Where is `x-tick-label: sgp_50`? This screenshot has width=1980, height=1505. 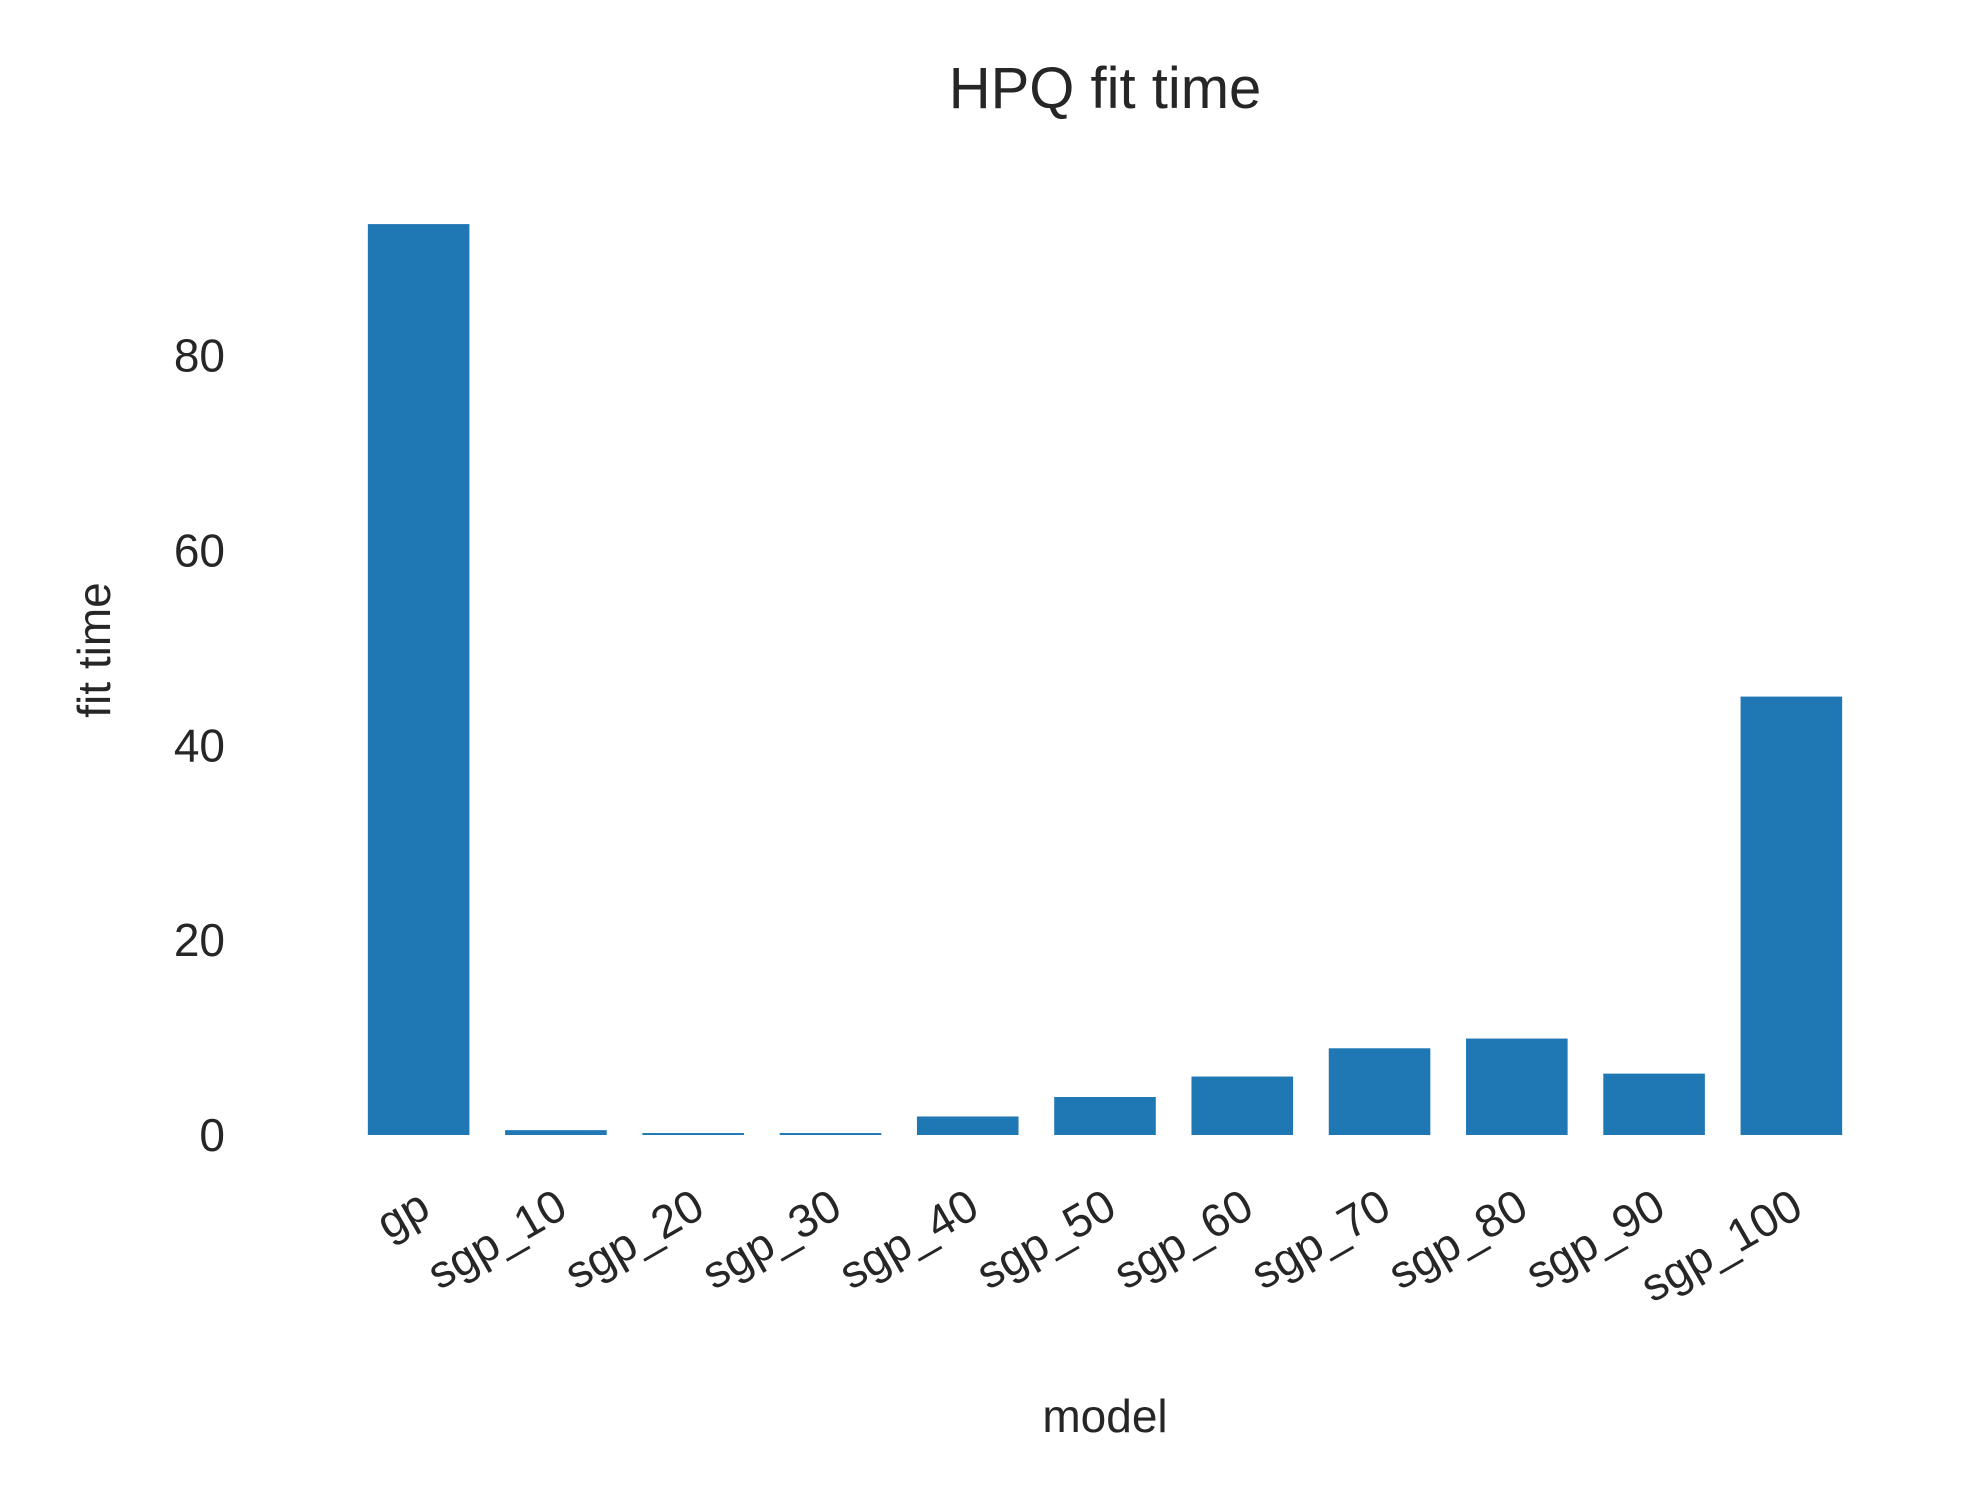 x-tick-label: sgp_50 is located at coordinates (1045, 1239).